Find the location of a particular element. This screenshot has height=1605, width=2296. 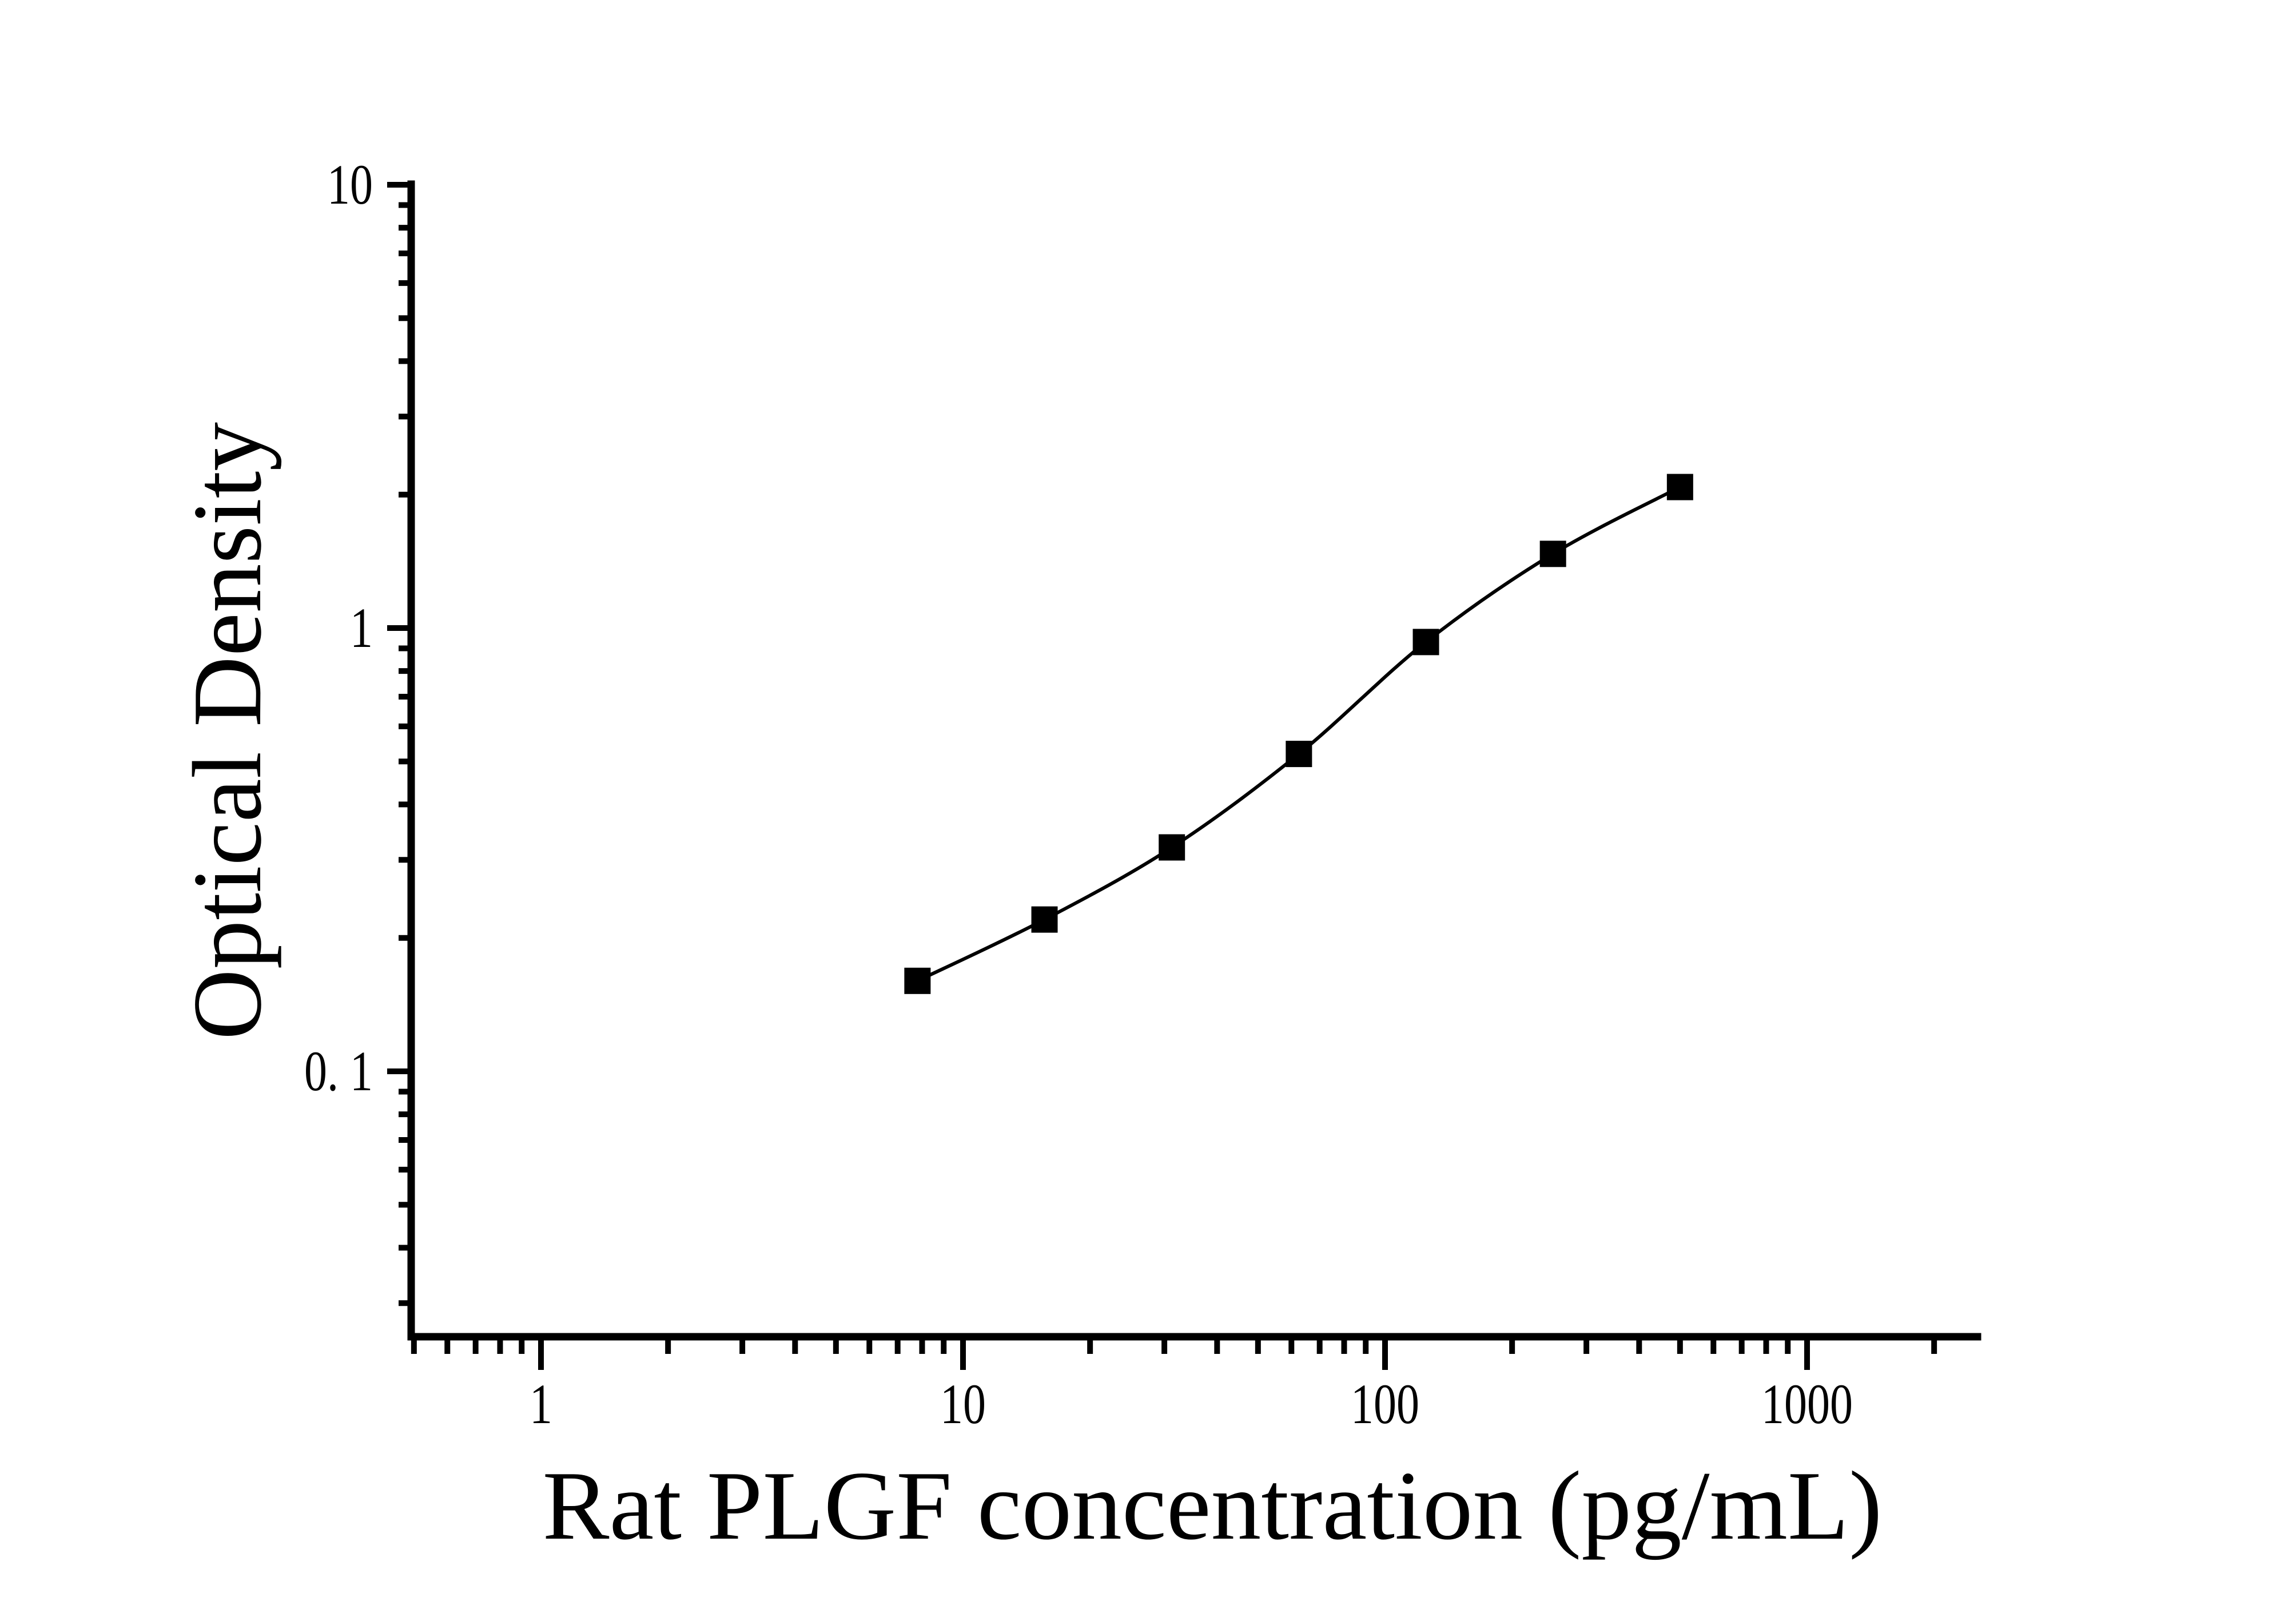

x-tick-label: 1000 is located at coordinates (1807, 1404).